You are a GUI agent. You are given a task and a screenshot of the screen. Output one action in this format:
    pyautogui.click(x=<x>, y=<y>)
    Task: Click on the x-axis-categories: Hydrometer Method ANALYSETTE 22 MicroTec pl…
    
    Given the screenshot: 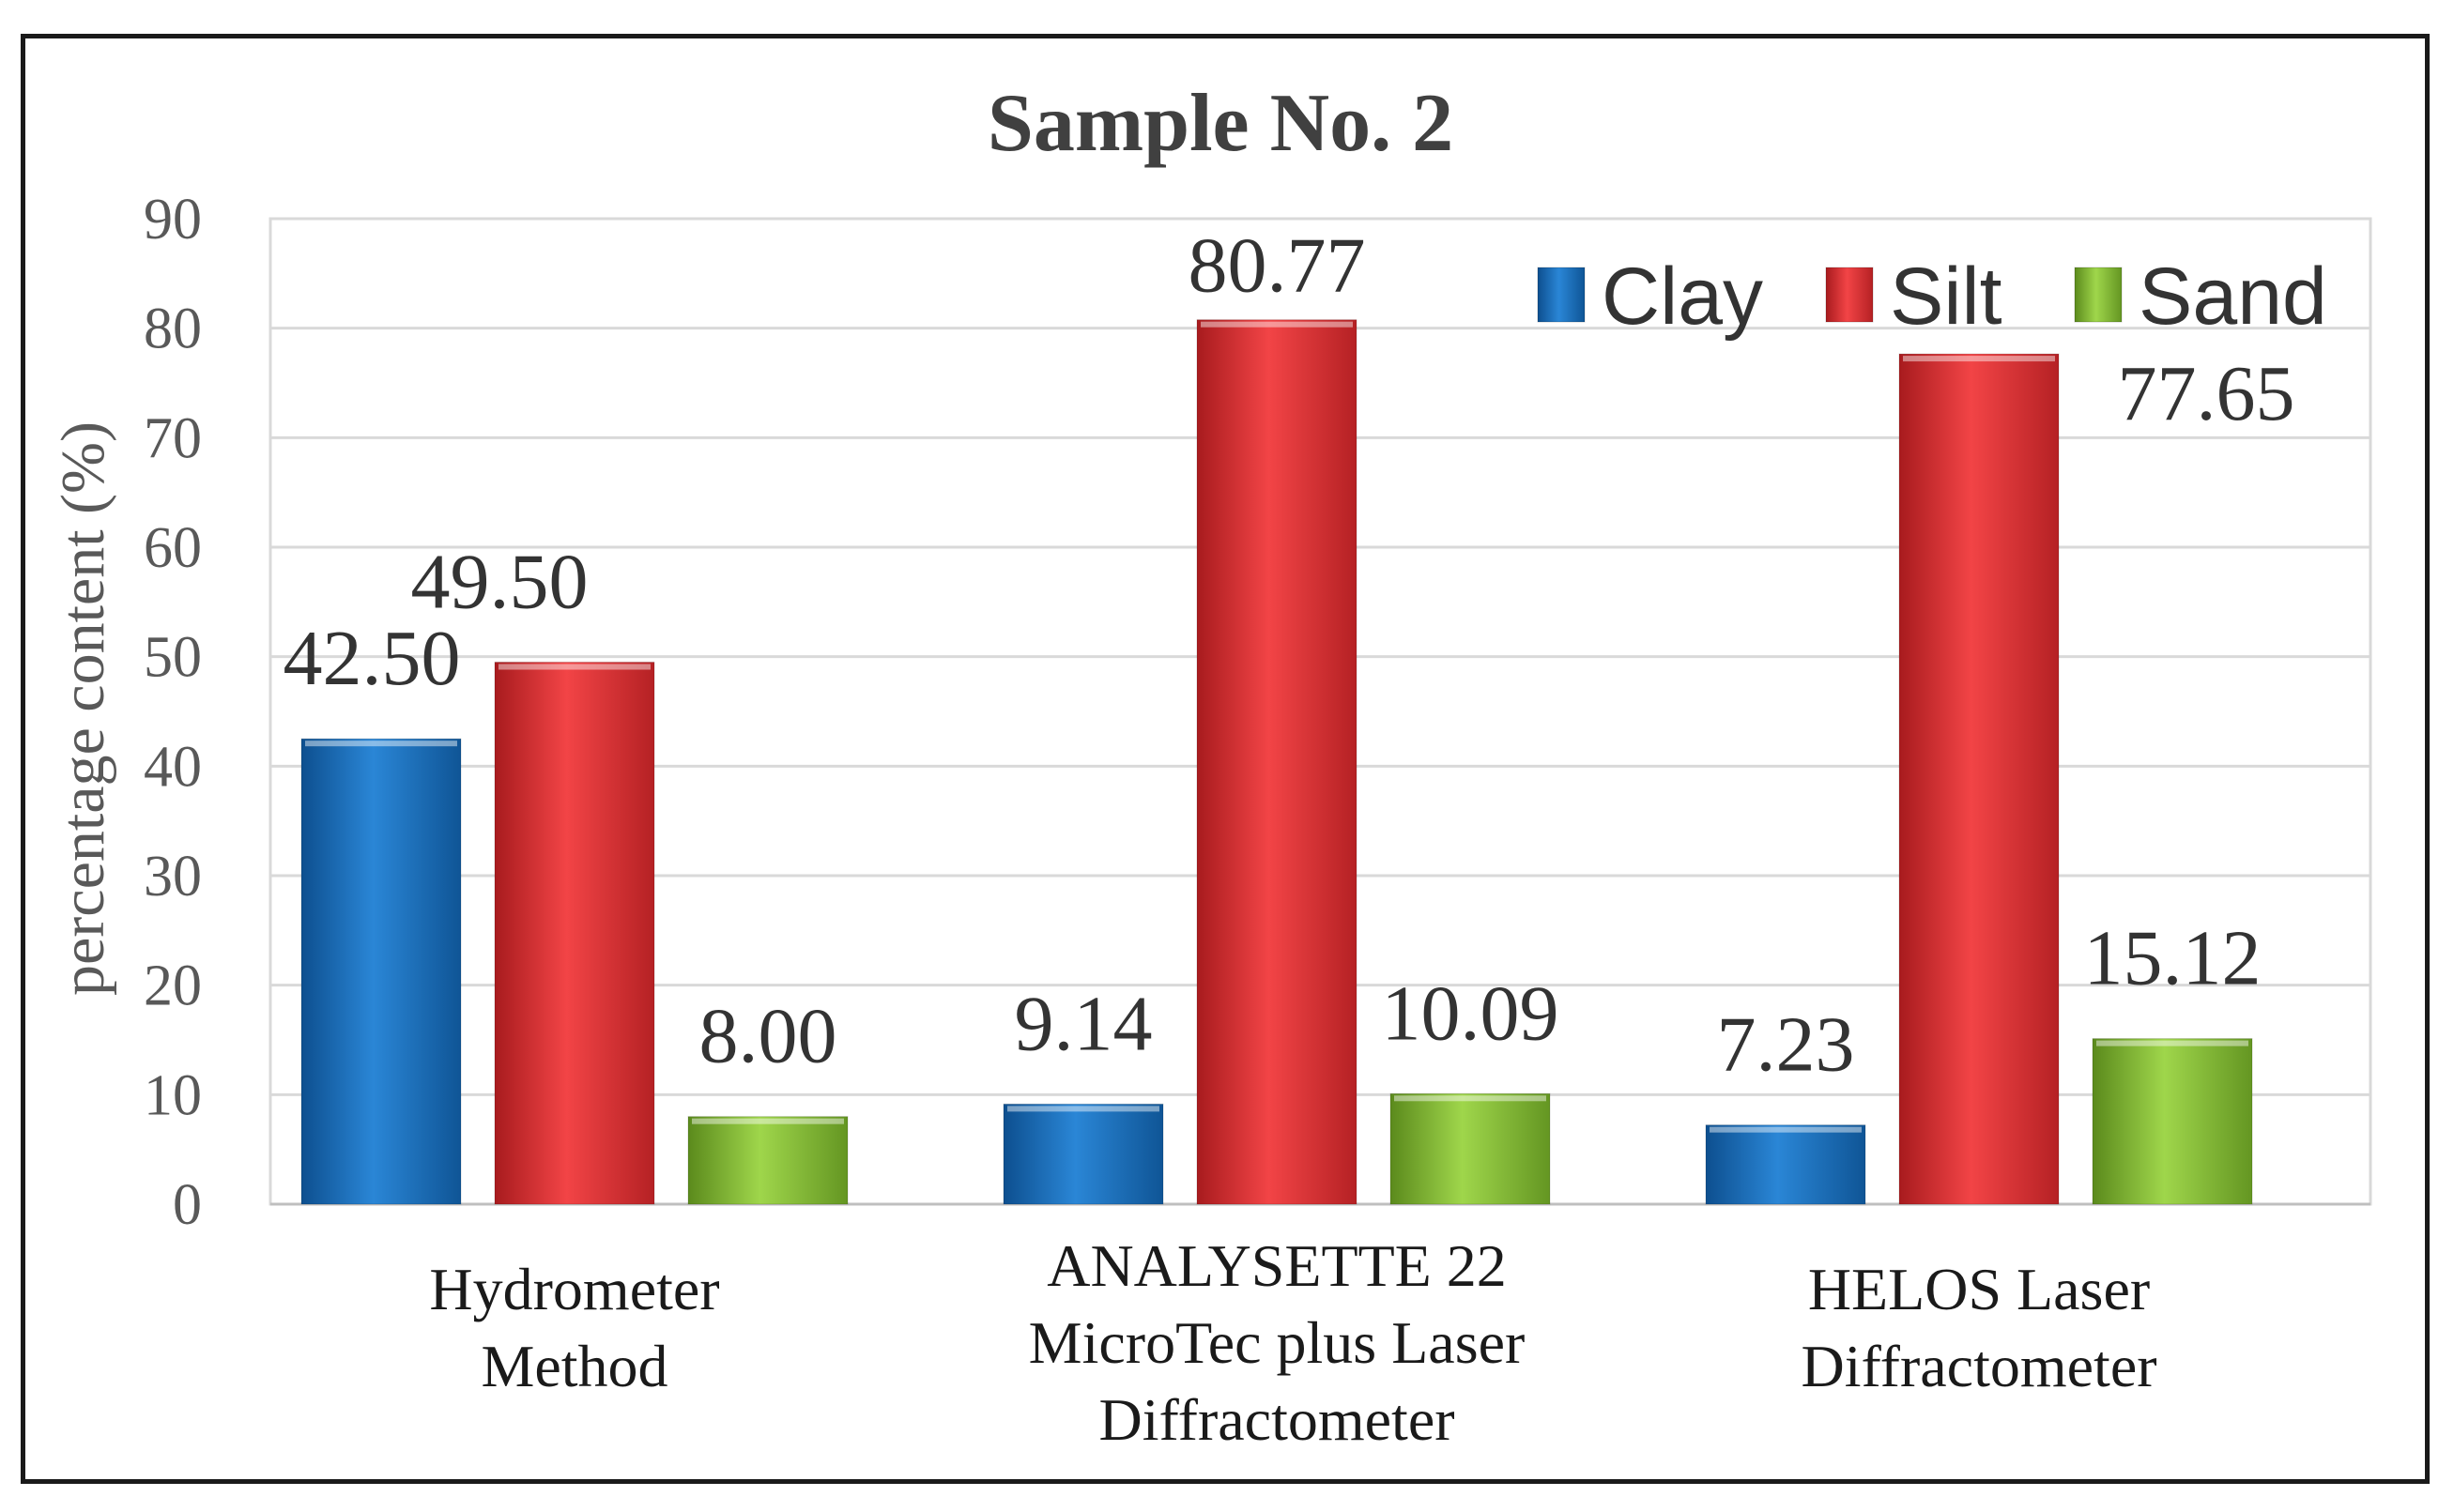 What is the action you would take?
    pyautogui.click(x=1292, y=1342)
    